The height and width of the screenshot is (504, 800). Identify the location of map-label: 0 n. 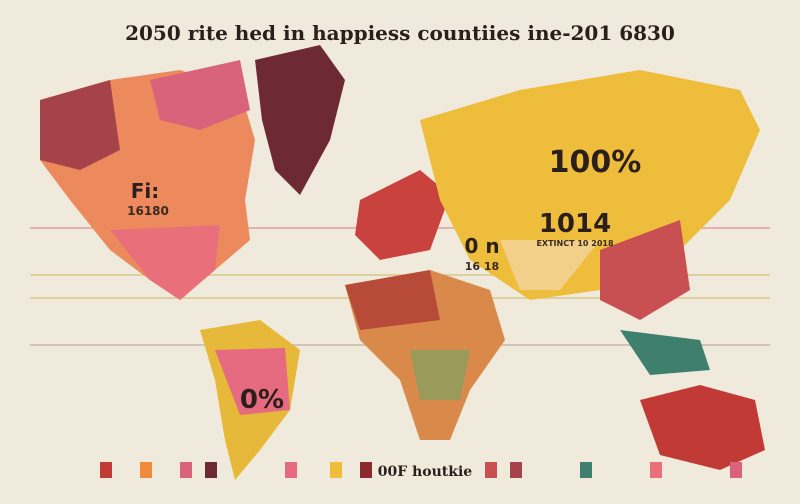
(481, 246).